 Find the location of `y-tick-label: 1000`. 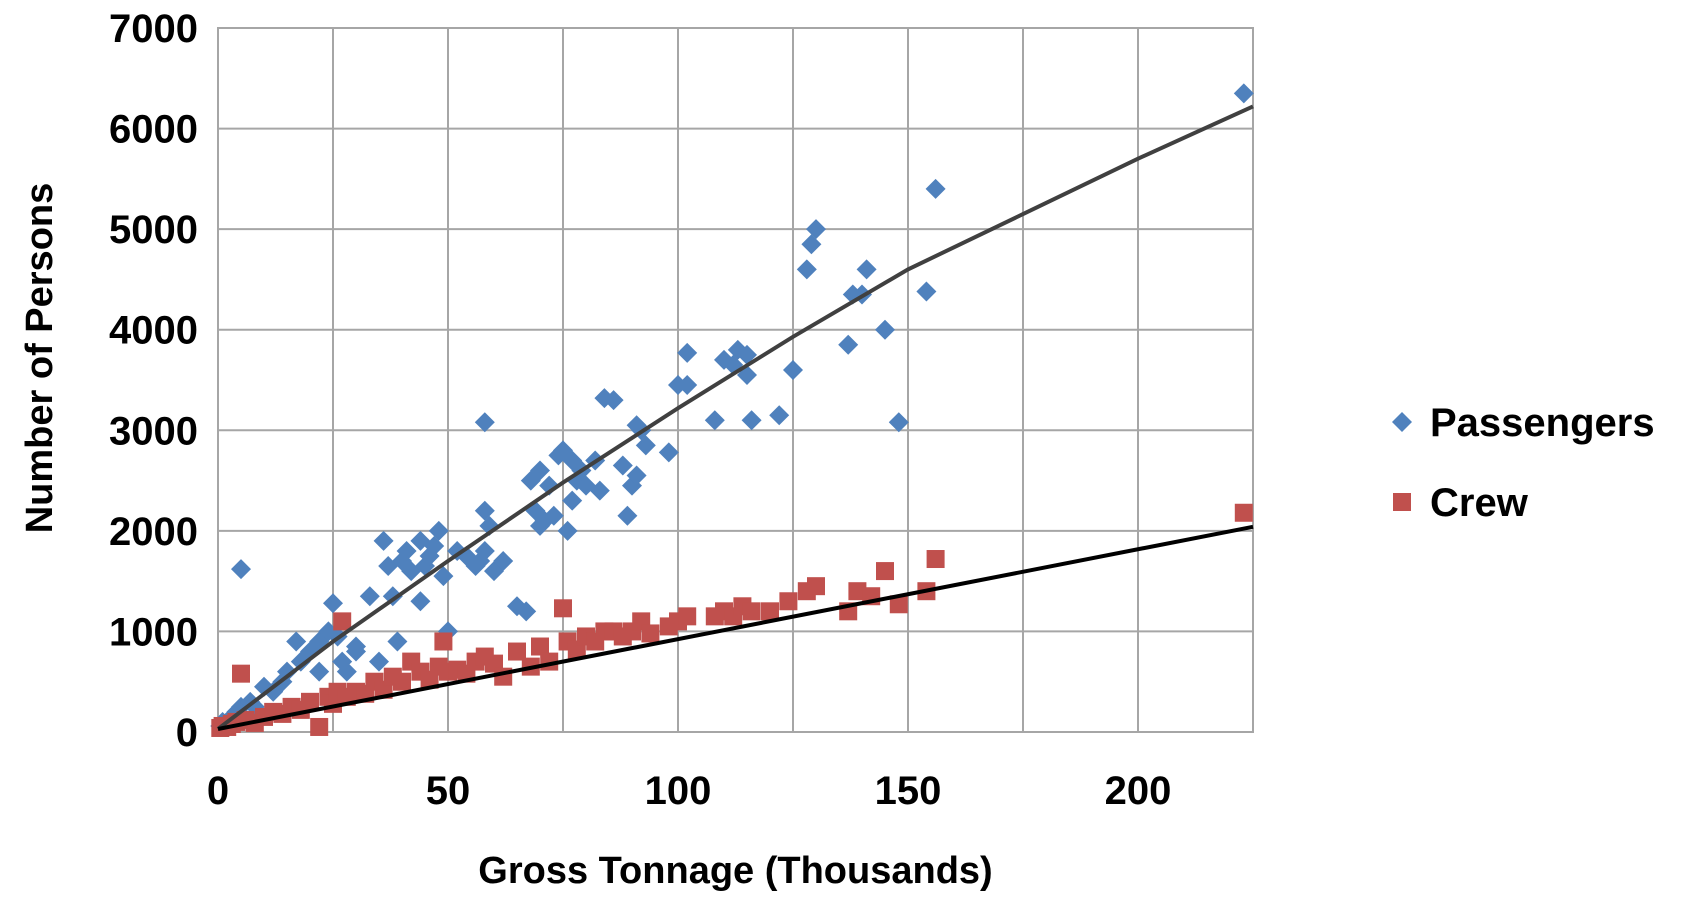

y-tick-label: 1000 is located at coordinates (153, 632).